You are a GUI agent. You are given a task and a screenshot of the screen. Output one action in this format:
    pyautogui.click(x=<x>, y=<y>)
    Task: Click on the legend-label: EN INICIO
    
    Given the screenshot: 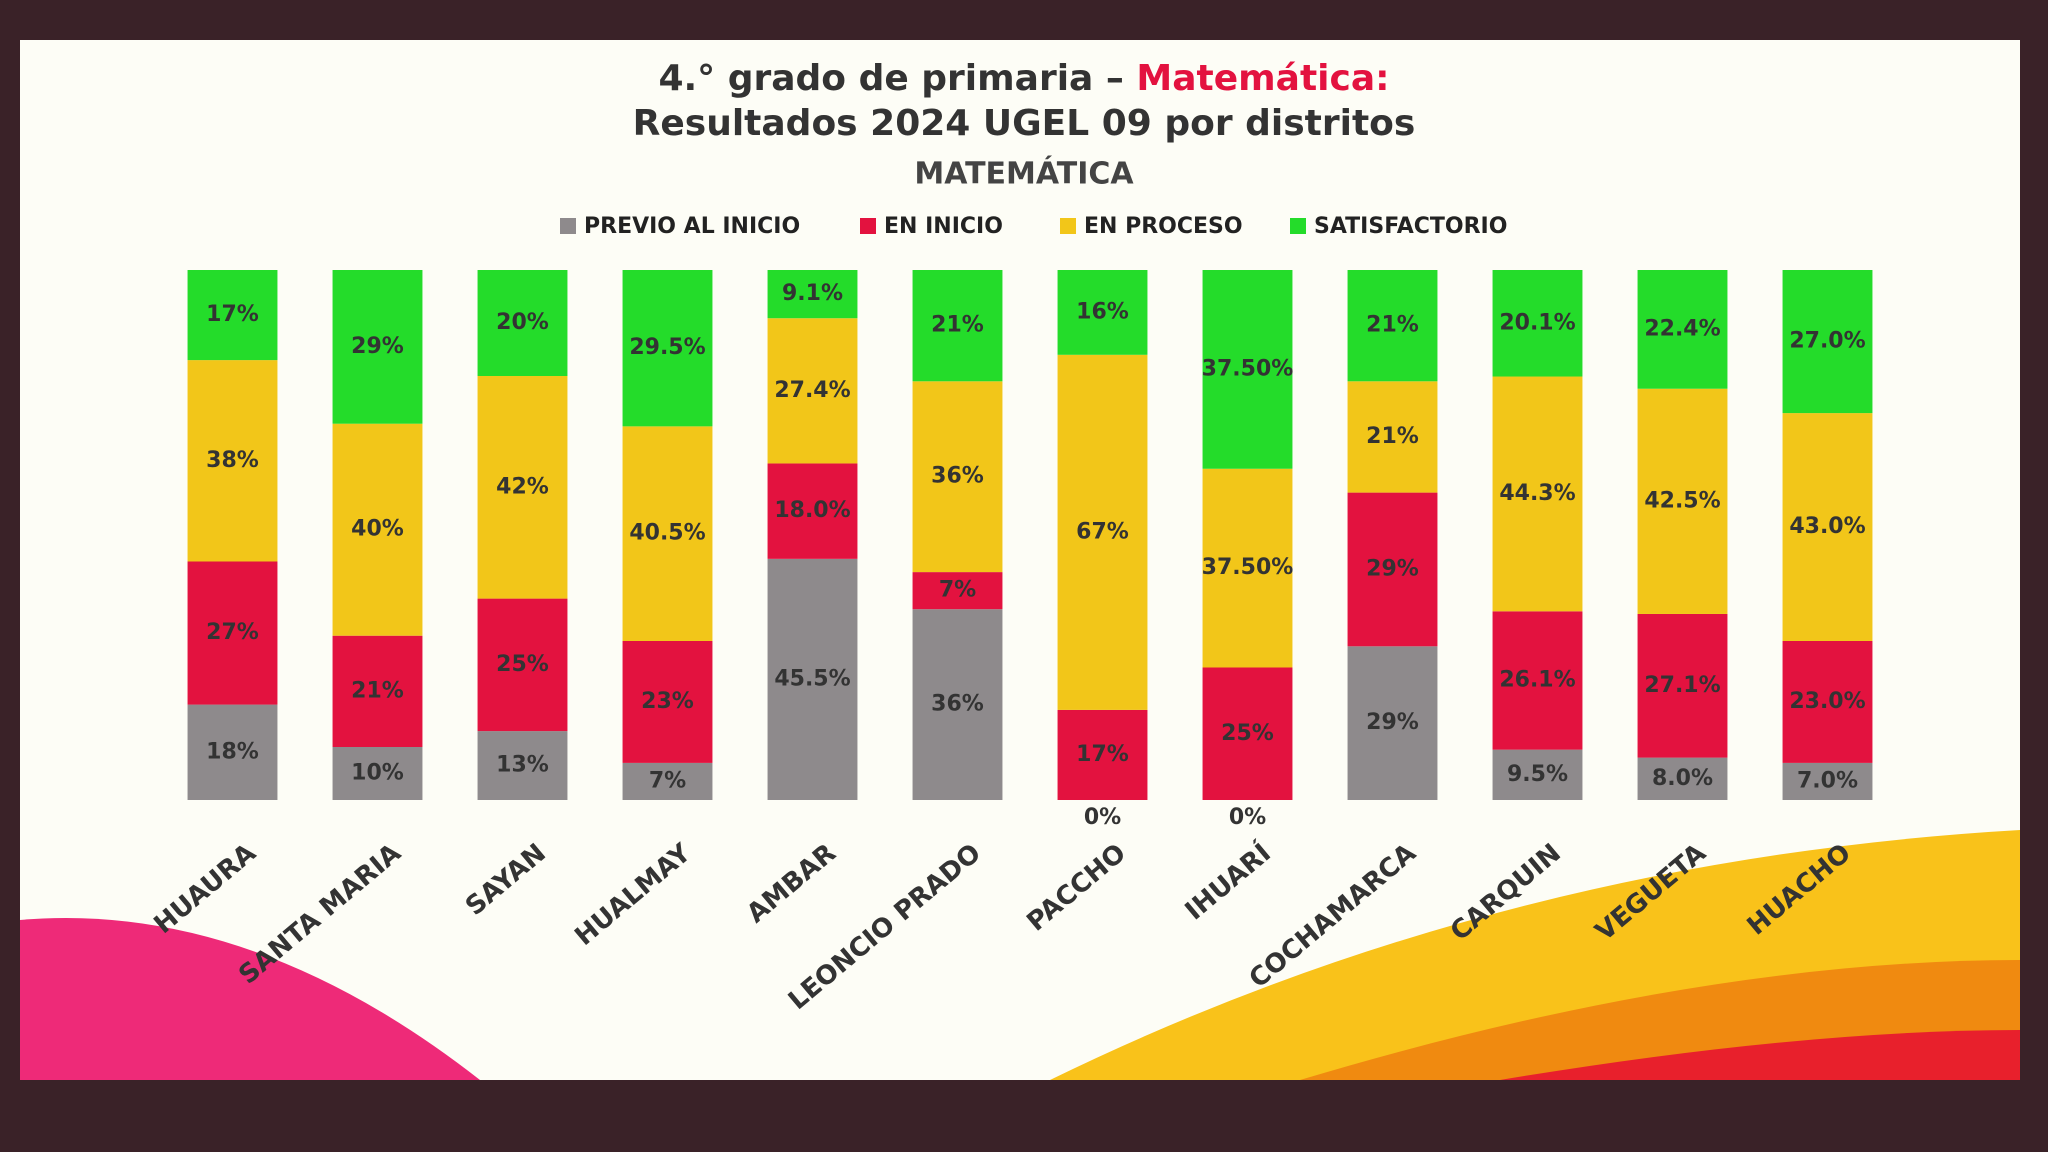 What is the action you would take?
    pyautogui.click(x=943, y=226)
    